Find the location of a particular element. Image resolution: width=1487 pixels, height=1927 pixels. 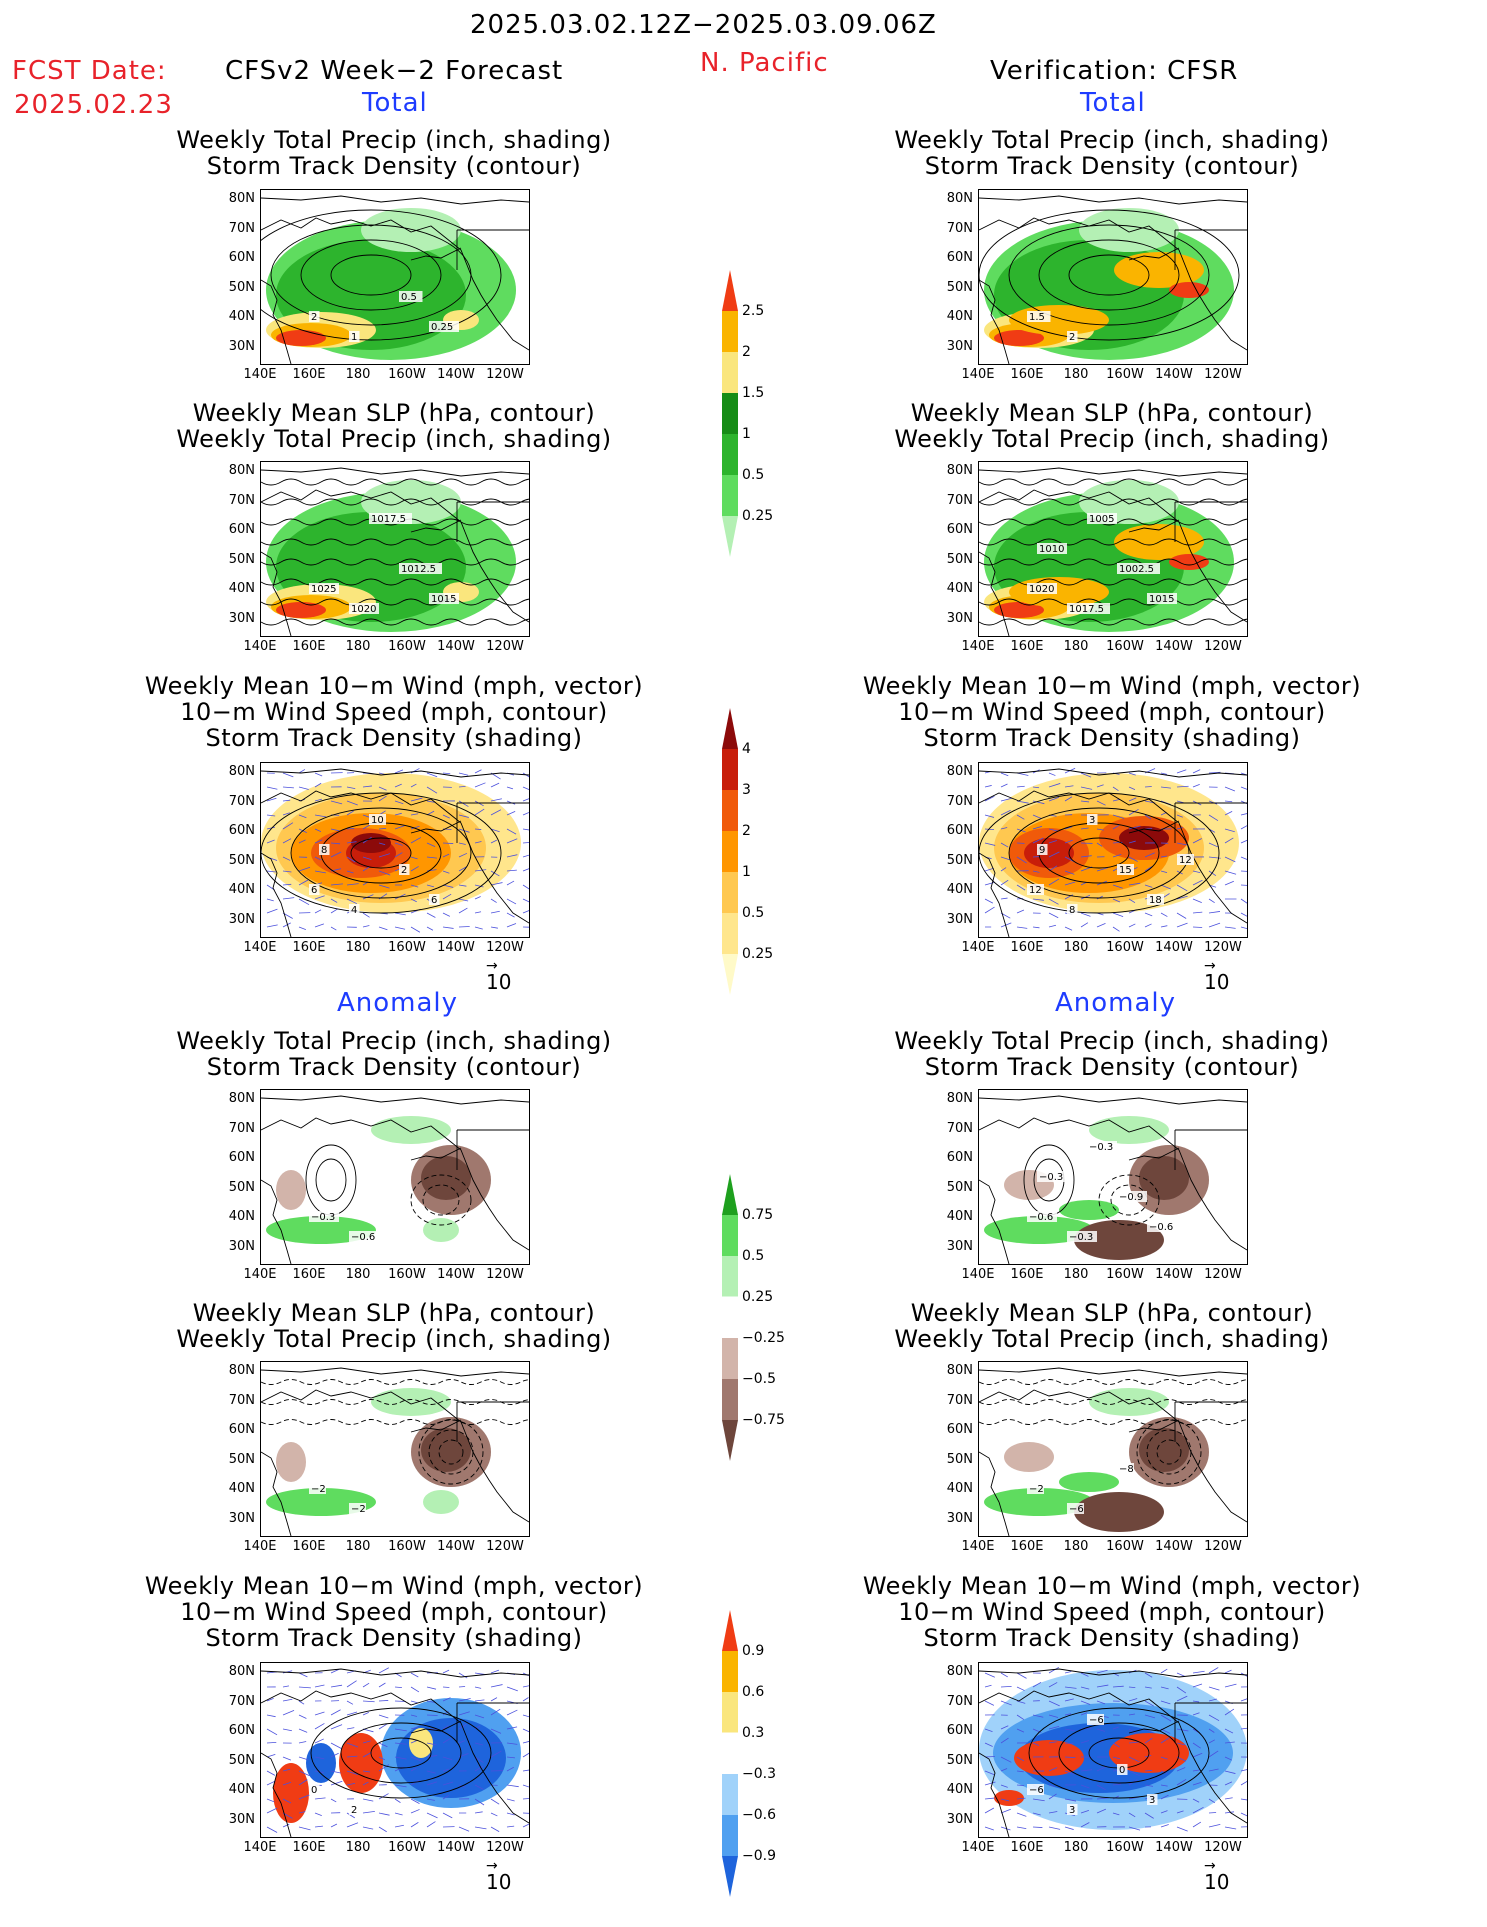

map-canvas: 02 is located at coordinates (395, 1750).